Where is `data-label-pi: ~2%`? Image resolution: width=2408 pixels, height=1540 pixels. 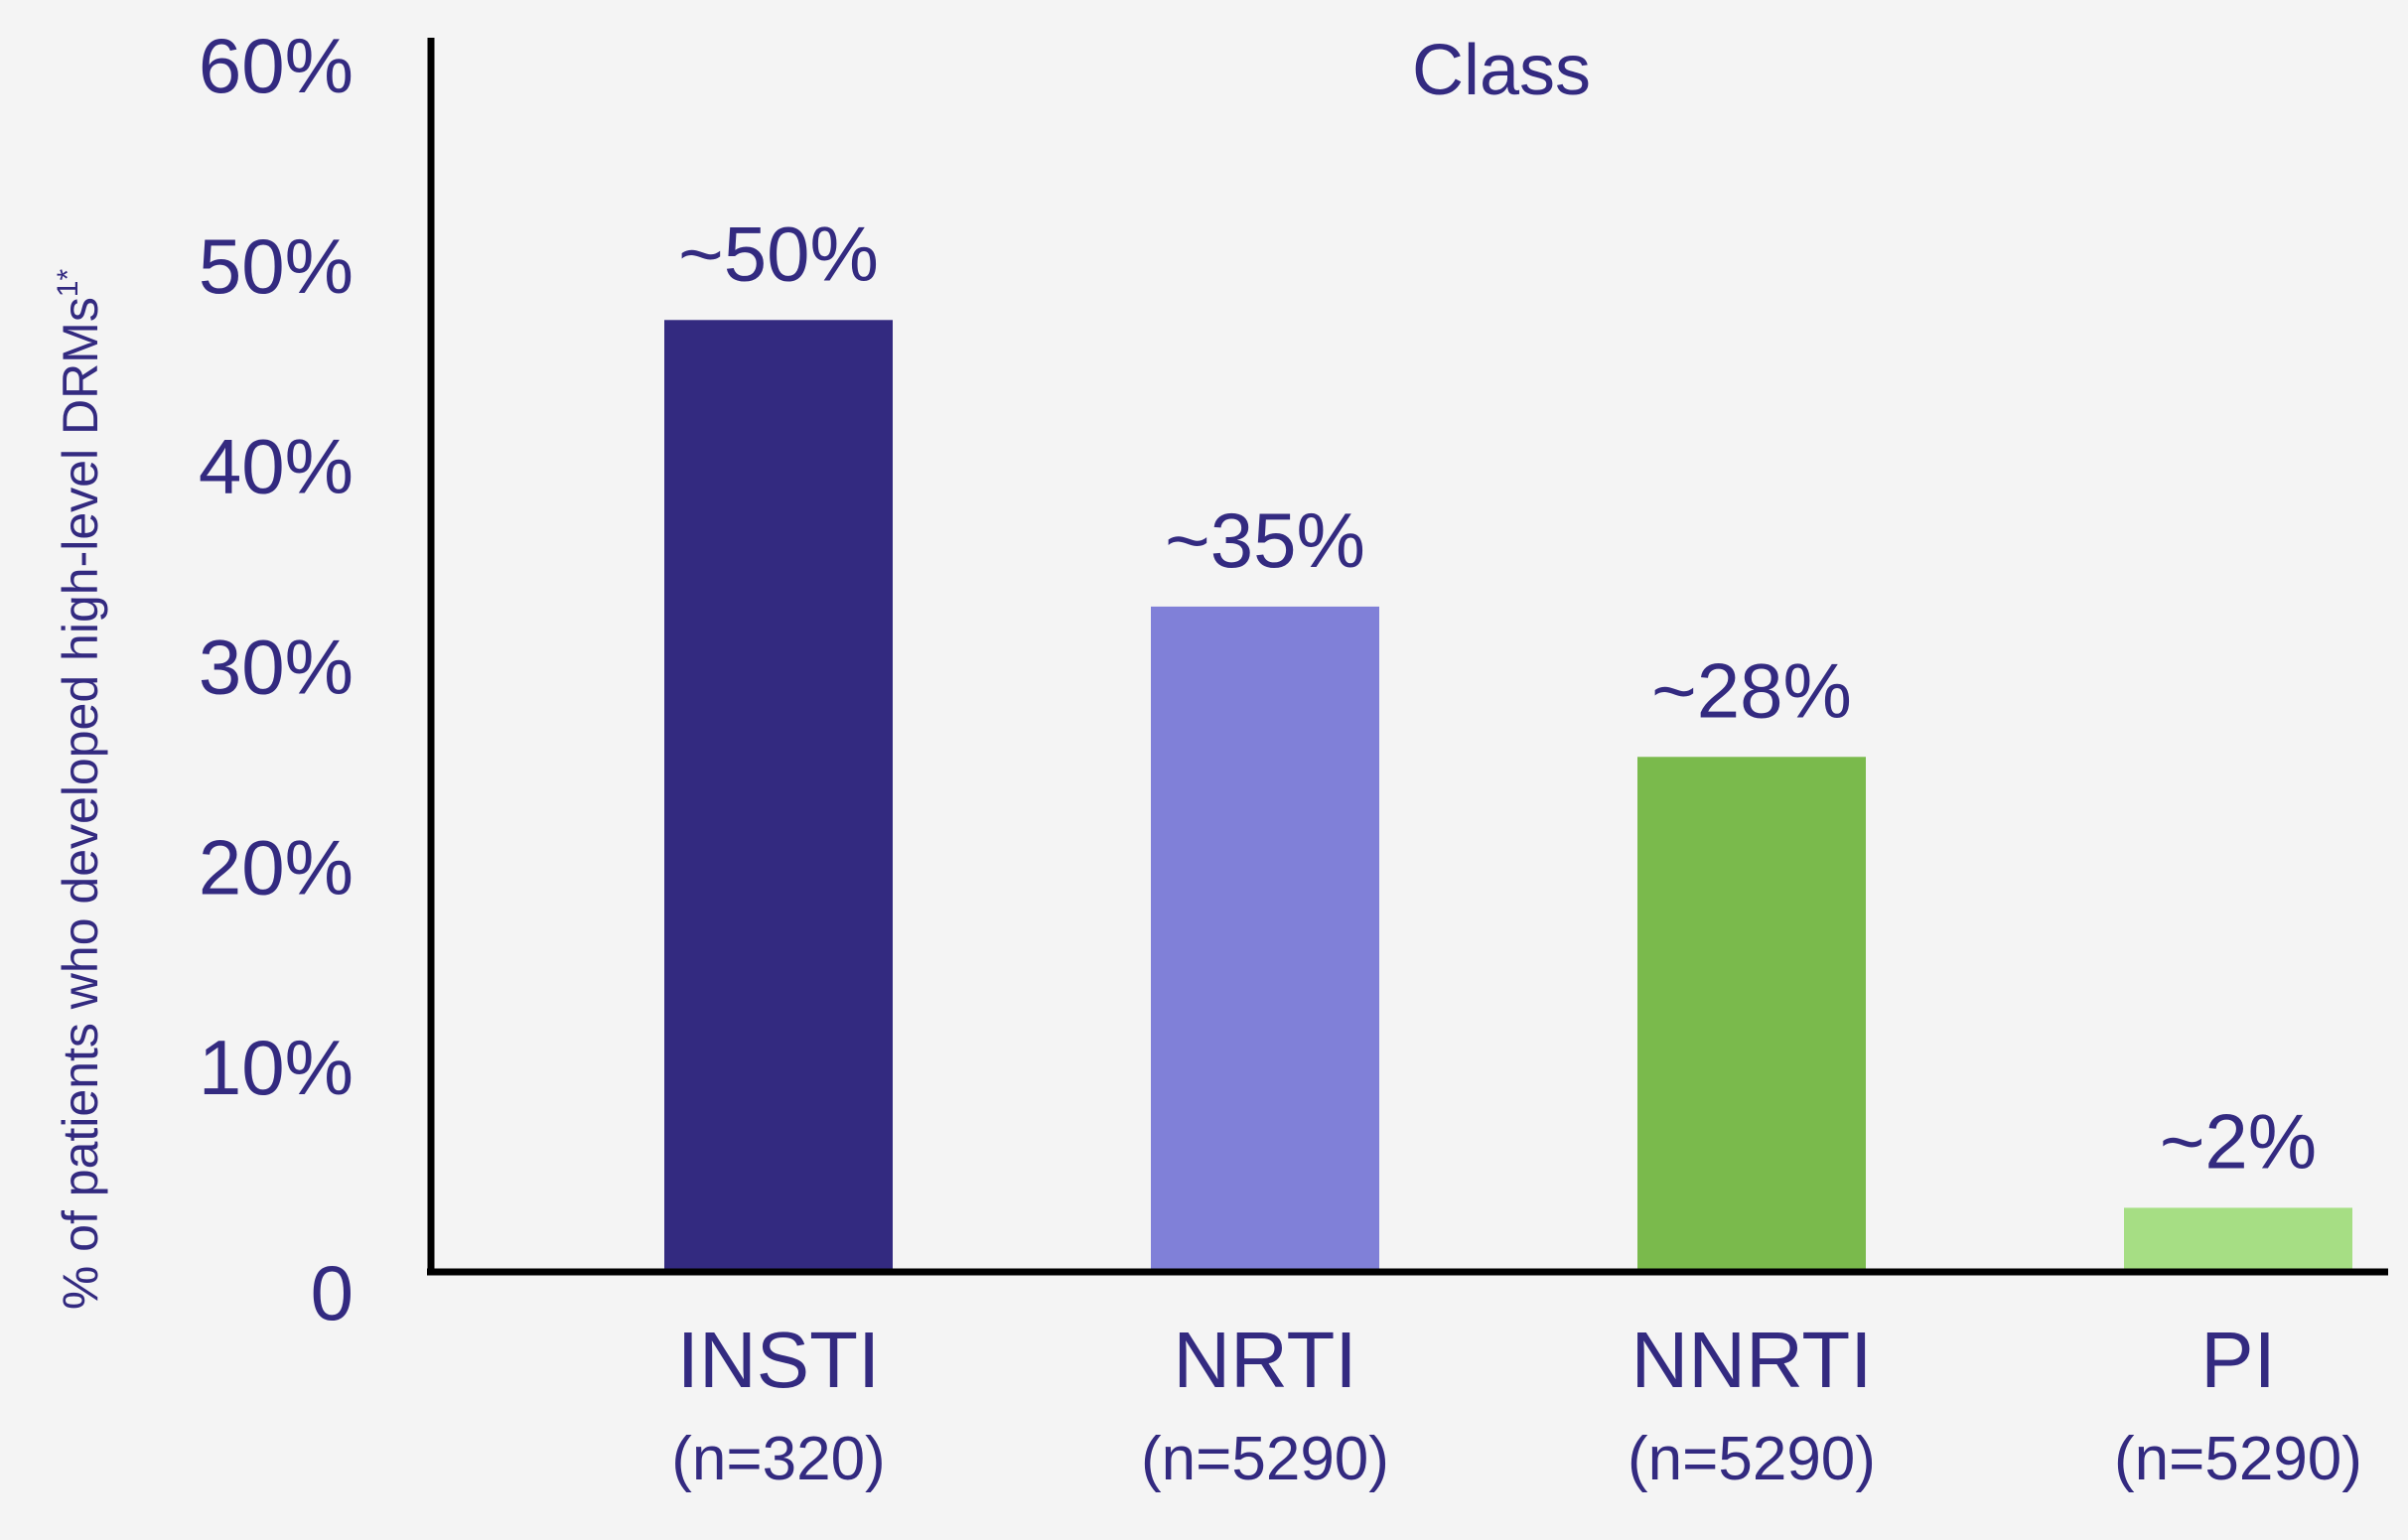 data-label-pi: ~2% is located at coordinates (2238, 1141).